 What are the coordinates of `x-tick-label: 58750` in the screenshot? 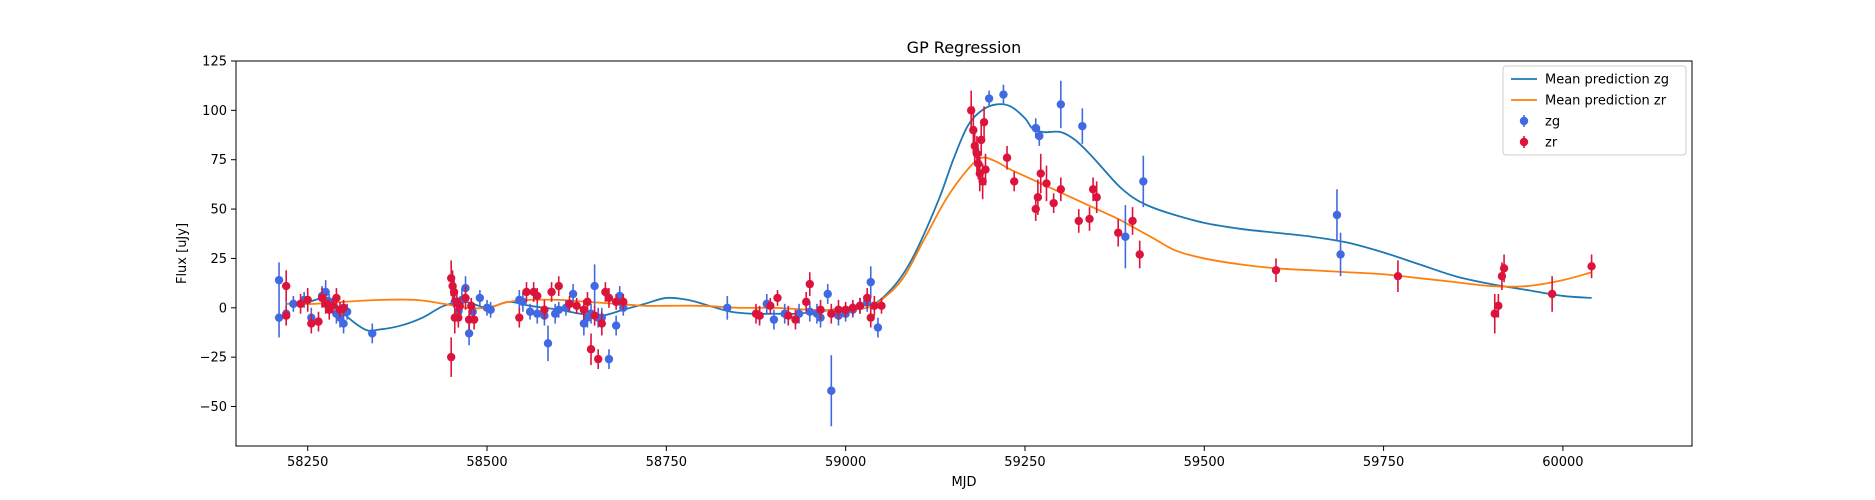 It's located at (666, 462).